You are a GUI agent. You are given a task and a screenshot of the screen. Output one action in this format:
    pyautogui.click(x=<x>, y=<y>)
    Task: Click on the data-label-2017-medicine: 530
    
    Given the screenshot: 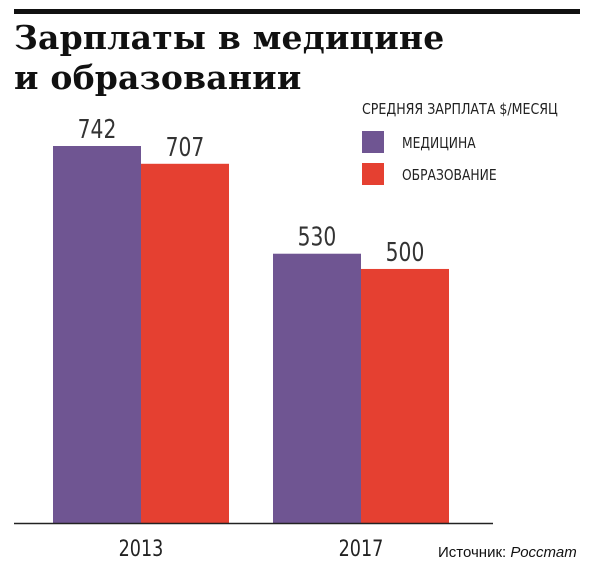 What is the action you would take?
    pyautogui.click(x=317, y=237)
    